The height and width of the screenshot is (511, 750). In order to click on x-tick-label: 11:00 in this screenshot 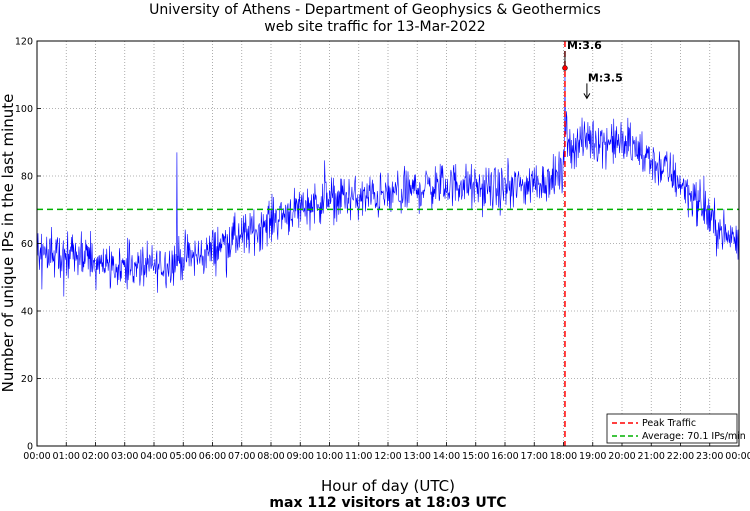, I will do `click(358, 456)`.